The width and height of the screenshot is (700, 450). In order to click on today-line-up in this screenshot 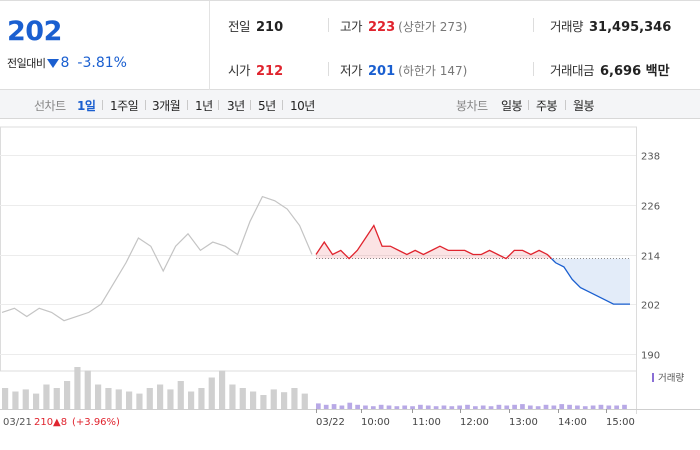, I will do `click(433, 242)`.